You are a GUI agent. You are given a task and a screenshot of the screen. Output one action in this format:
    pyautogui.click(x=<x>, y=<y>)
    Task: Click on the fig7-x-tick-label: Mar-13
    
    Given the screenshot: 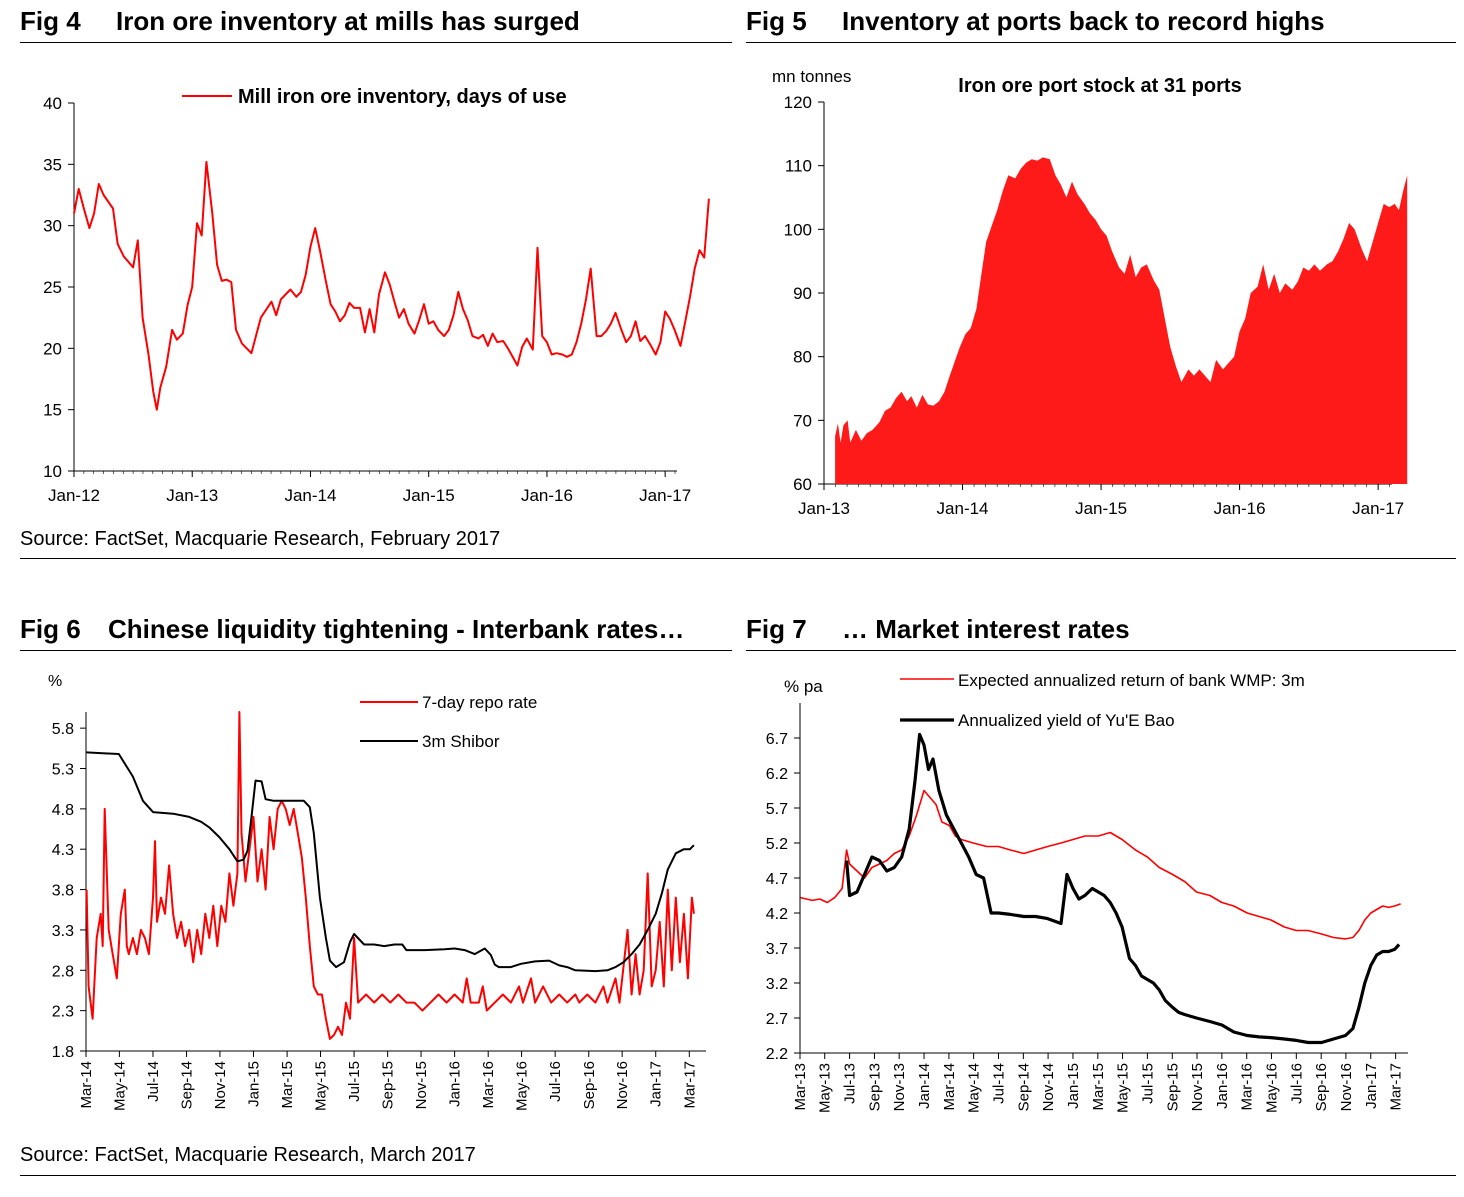 What is the action you would take?
    pyautogui.click(x=800, y=1087)
    